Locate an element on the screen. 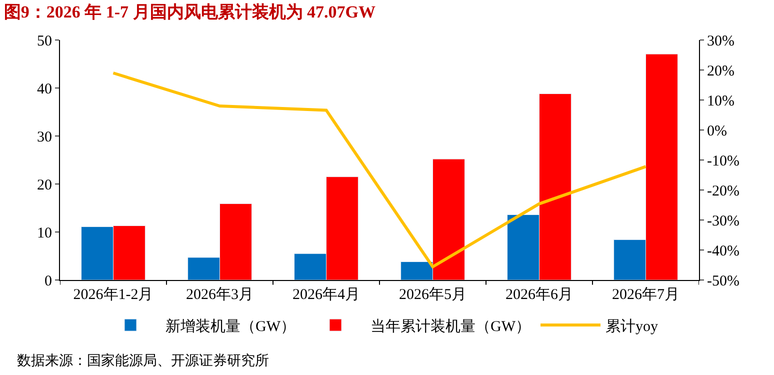 The width and height of the screenshot is (774, 375). y-tick-label: 20 is located at coordinates (44, 185).